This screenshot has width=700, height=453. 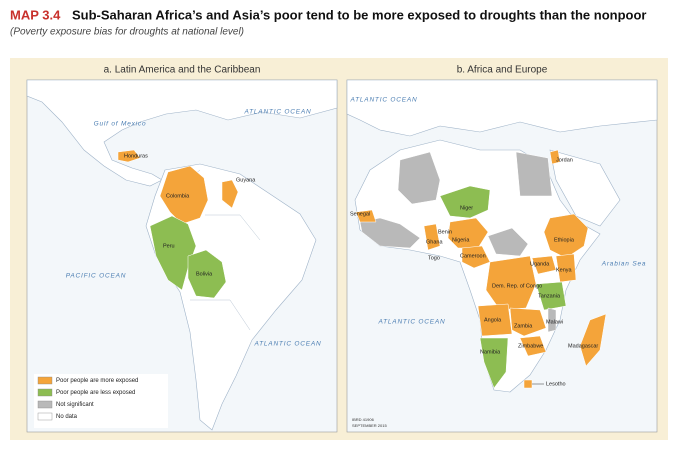 I want to click on country-label: Cameroon, so click(x=473, y=256).